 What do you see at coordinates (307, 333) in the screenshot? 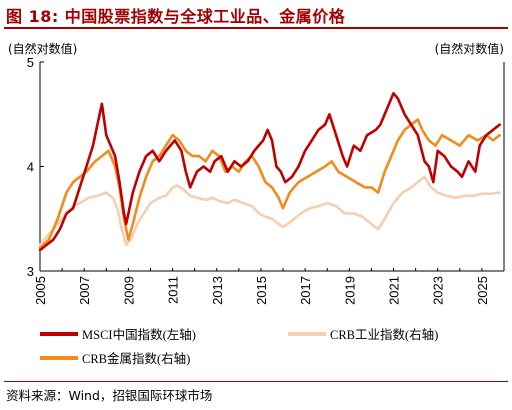
I see `legend-swatch-crb-industrial` at bounding box center [307, 333].